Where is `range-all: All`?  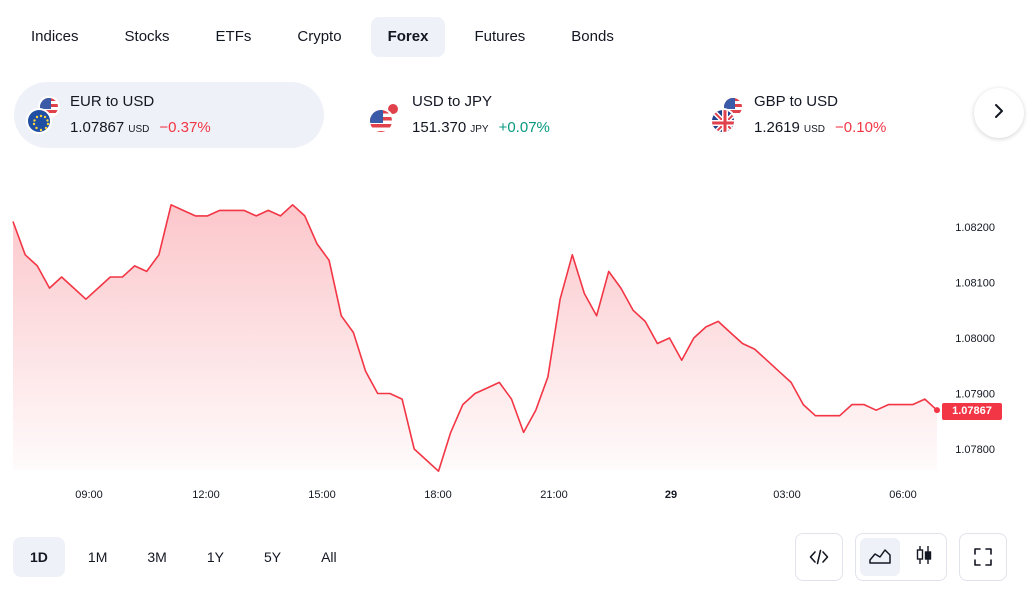
range-all: All is located at coordinates (329, 557).